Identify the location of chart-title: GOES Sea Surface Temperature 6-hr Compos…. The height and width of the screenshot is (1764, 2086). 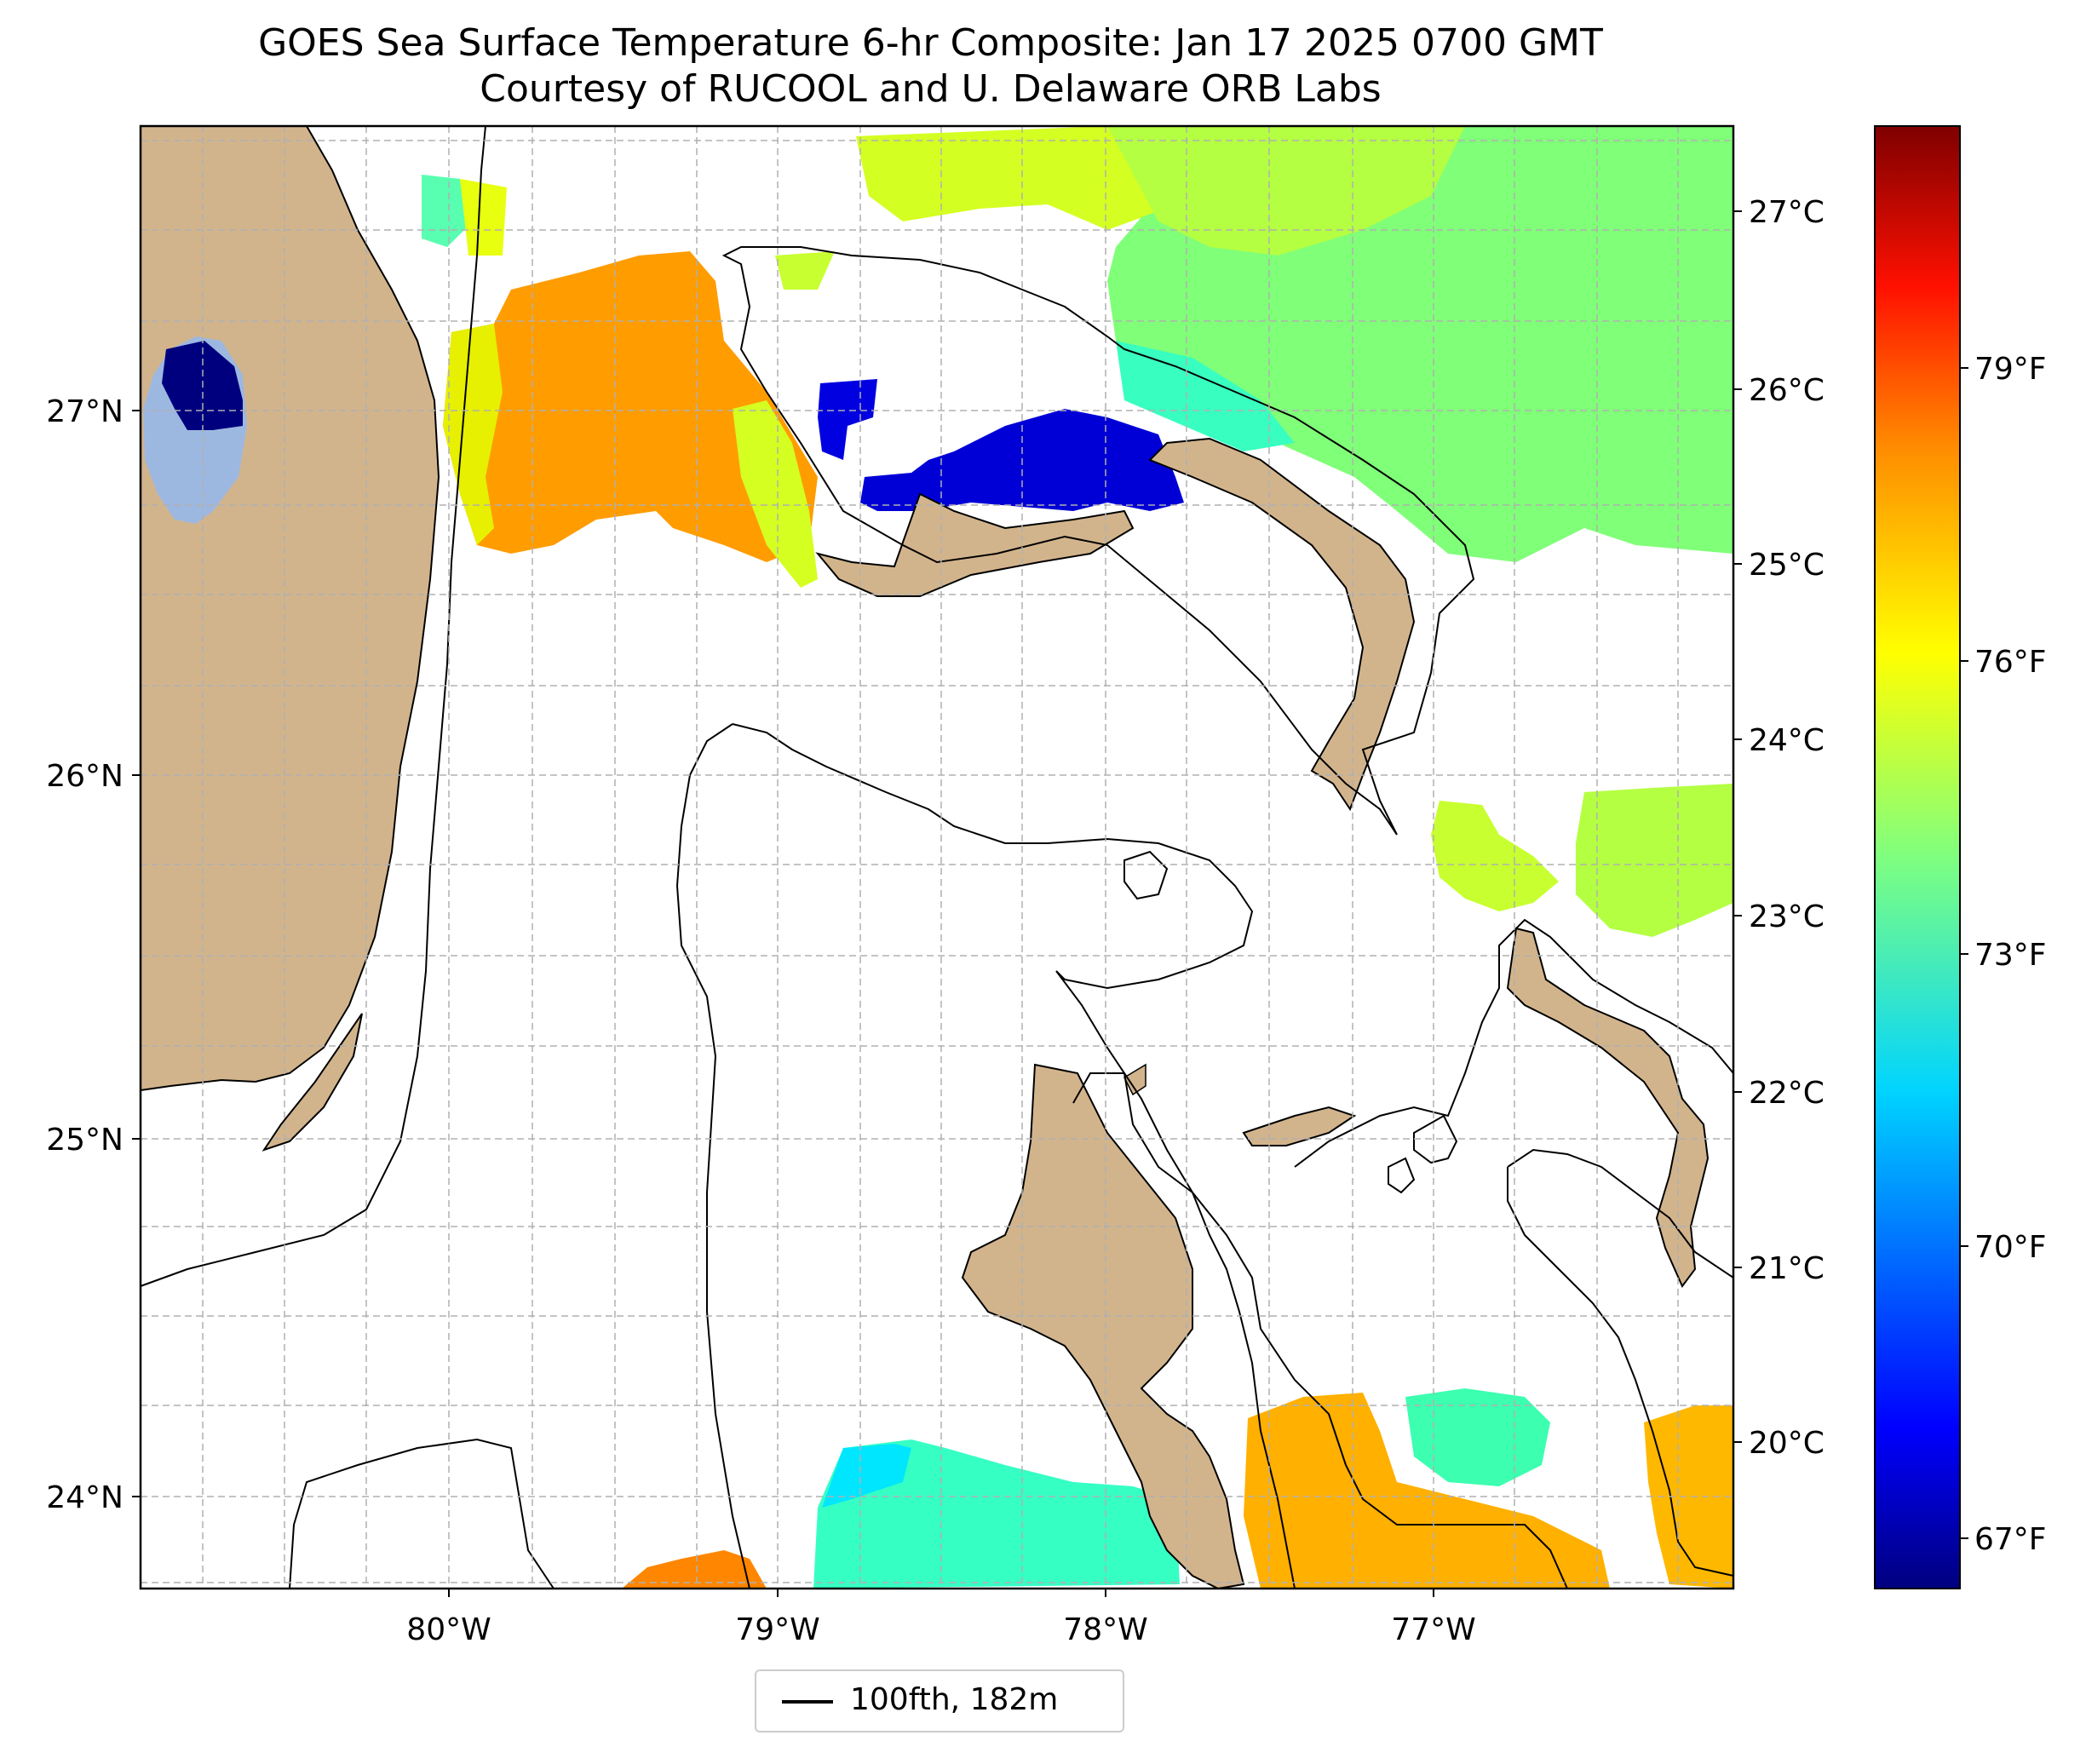
(930, 43).